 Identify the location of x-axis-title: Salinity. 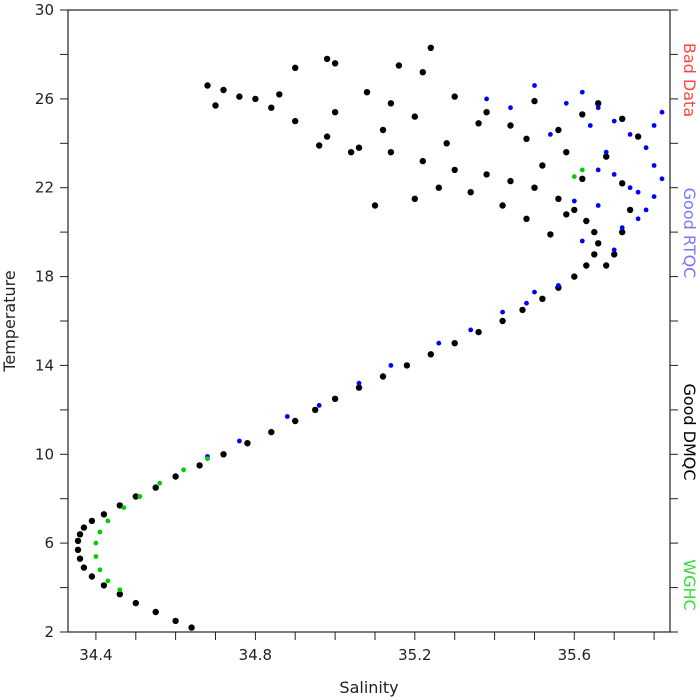
(368, 687).